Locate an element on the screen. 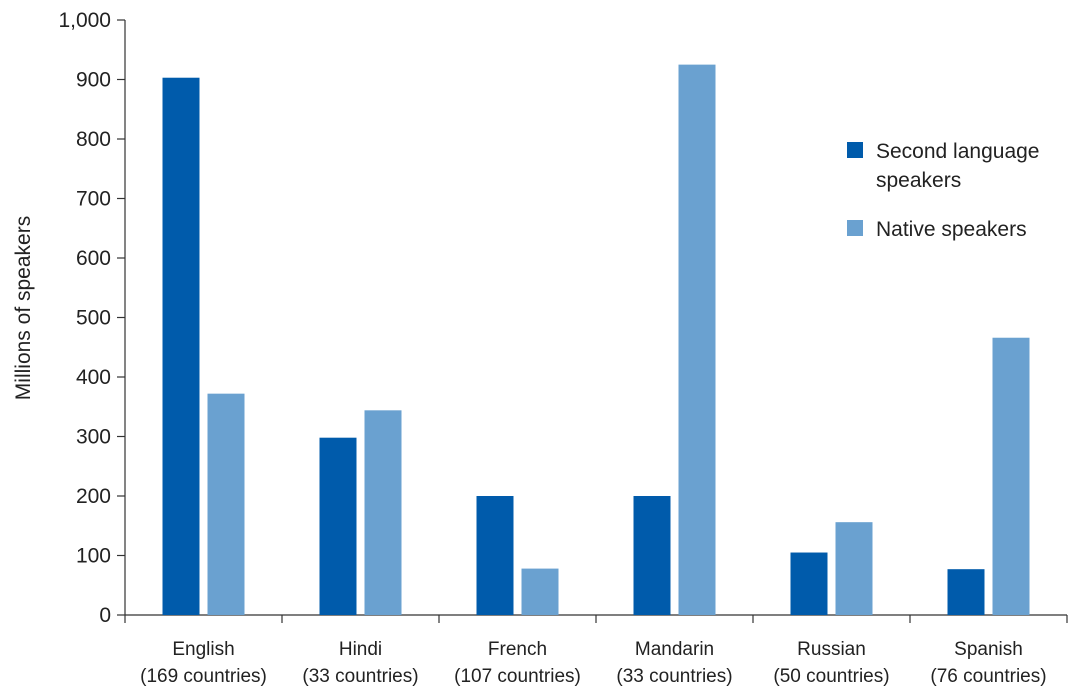 Image resolution: width=1073 pixels, height=693 pixels. y-tick-label: 400 is located at coordinates (93, 377).